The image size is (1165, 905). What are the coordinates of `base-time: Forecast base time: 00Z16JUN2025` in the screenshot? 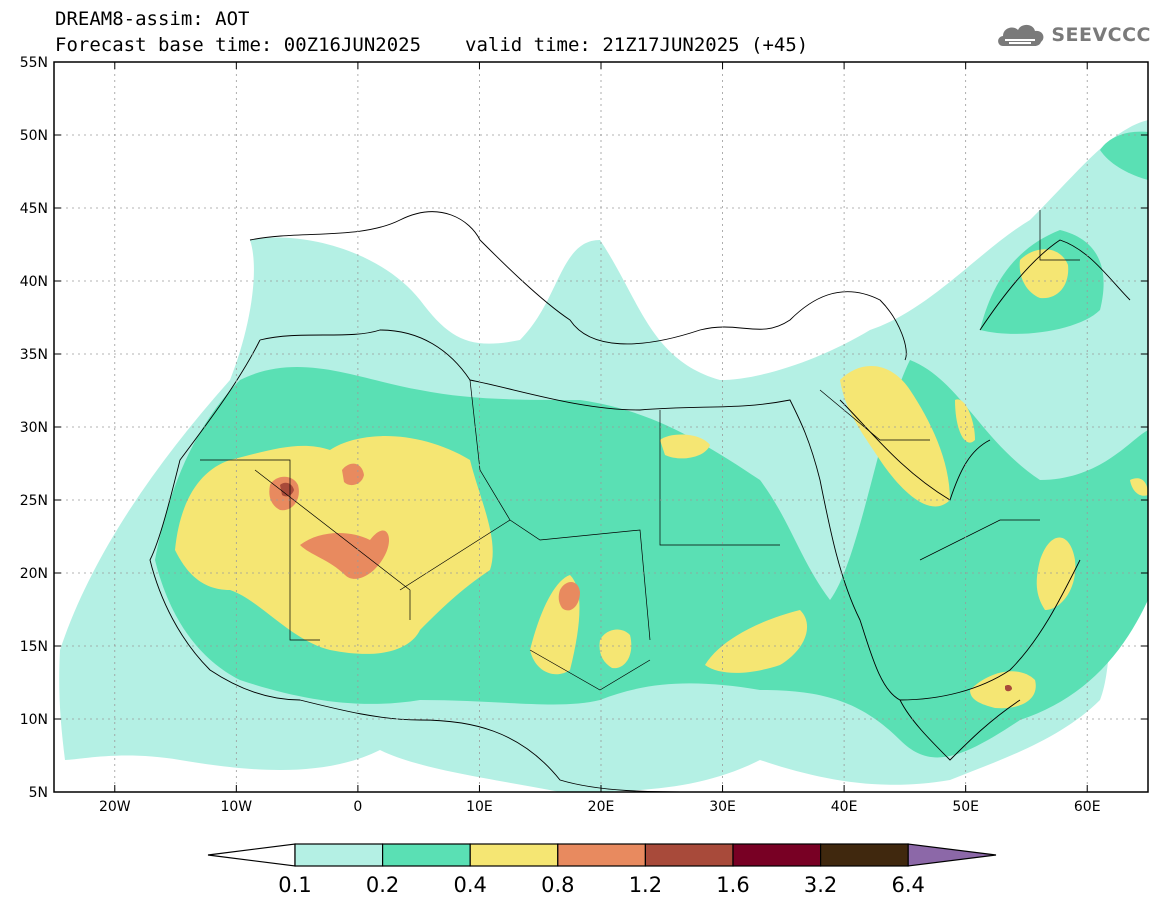 It's located at (238, 45).